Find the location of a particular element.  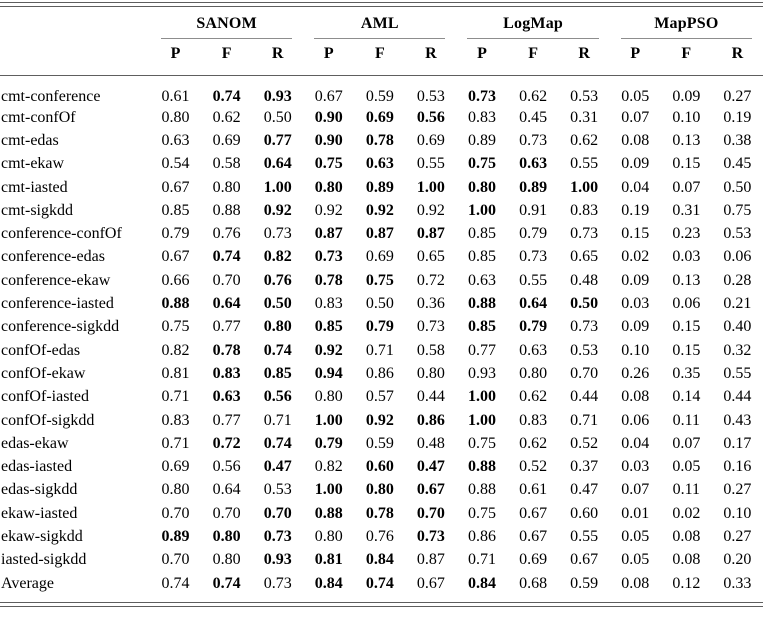

row-label: confOf-edas is located at coordinates (41, 350).